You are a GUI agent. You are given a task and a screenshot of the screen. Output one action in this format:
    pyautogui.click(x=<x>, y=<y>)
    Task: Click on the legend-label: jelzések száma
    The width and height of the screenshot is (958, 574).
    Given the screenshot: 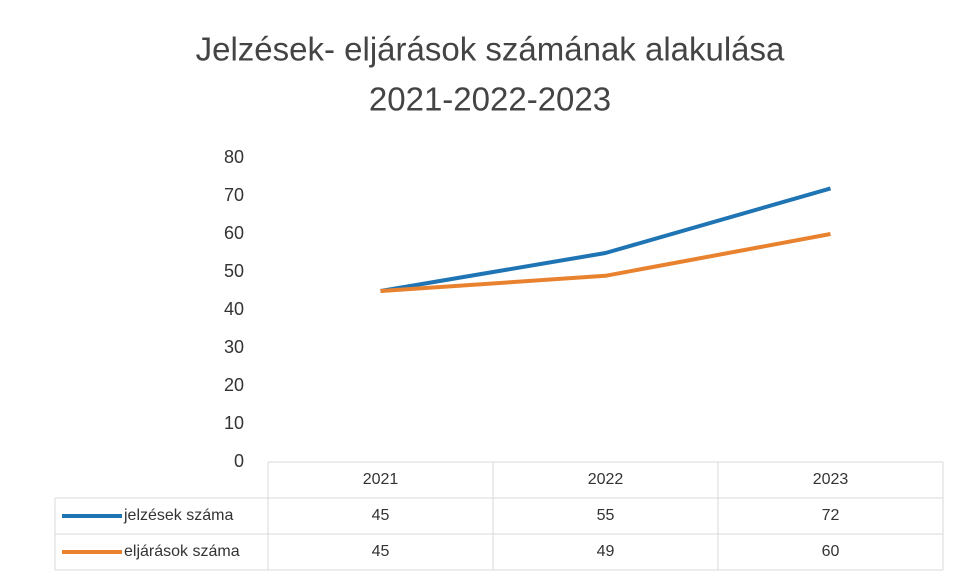 What is the action you would take?
    pyautogui.click(x=178, y=515)
    